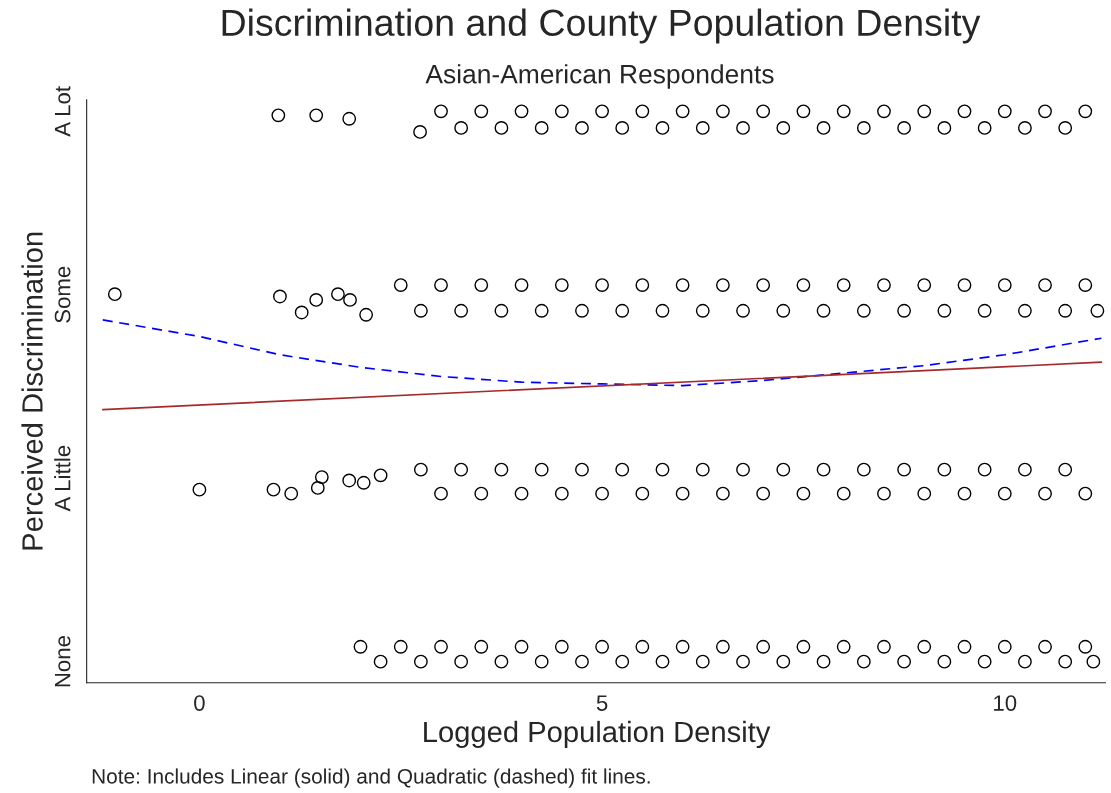 This screenshot has width=1111, height=793. I want to click on x-axis-title: Logged Population Density, so click(597, 734).